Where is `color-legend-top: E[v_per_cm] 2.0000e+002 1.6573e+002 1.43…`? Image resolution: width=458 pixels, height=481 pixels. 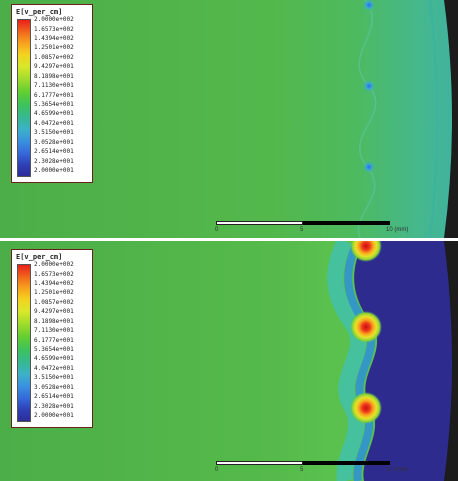
color-legend-top: E[v_per_cm] 2.0000e+002 1.6573e+002 1.43… is located at coordinates (52, 93).